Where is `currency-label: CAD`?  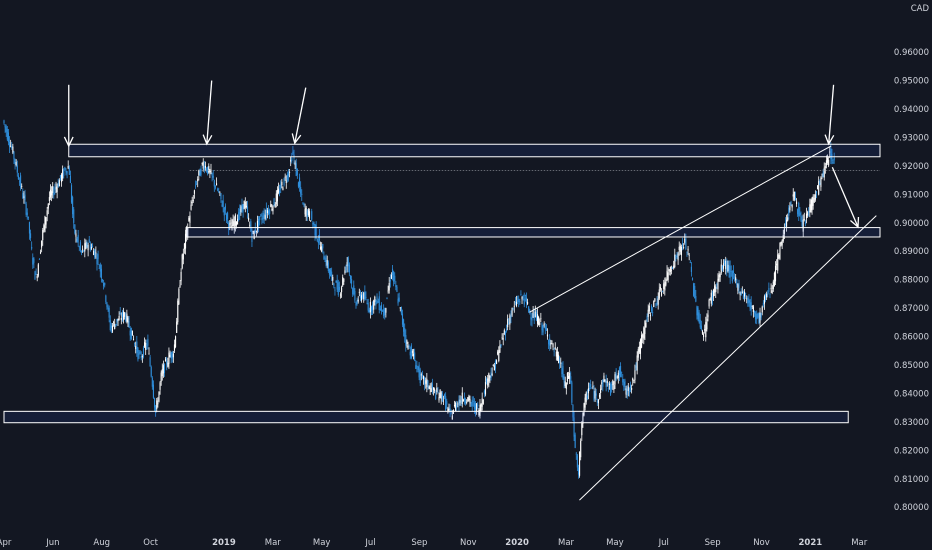 currency-label: CAD is located at coordinates (920, 9).